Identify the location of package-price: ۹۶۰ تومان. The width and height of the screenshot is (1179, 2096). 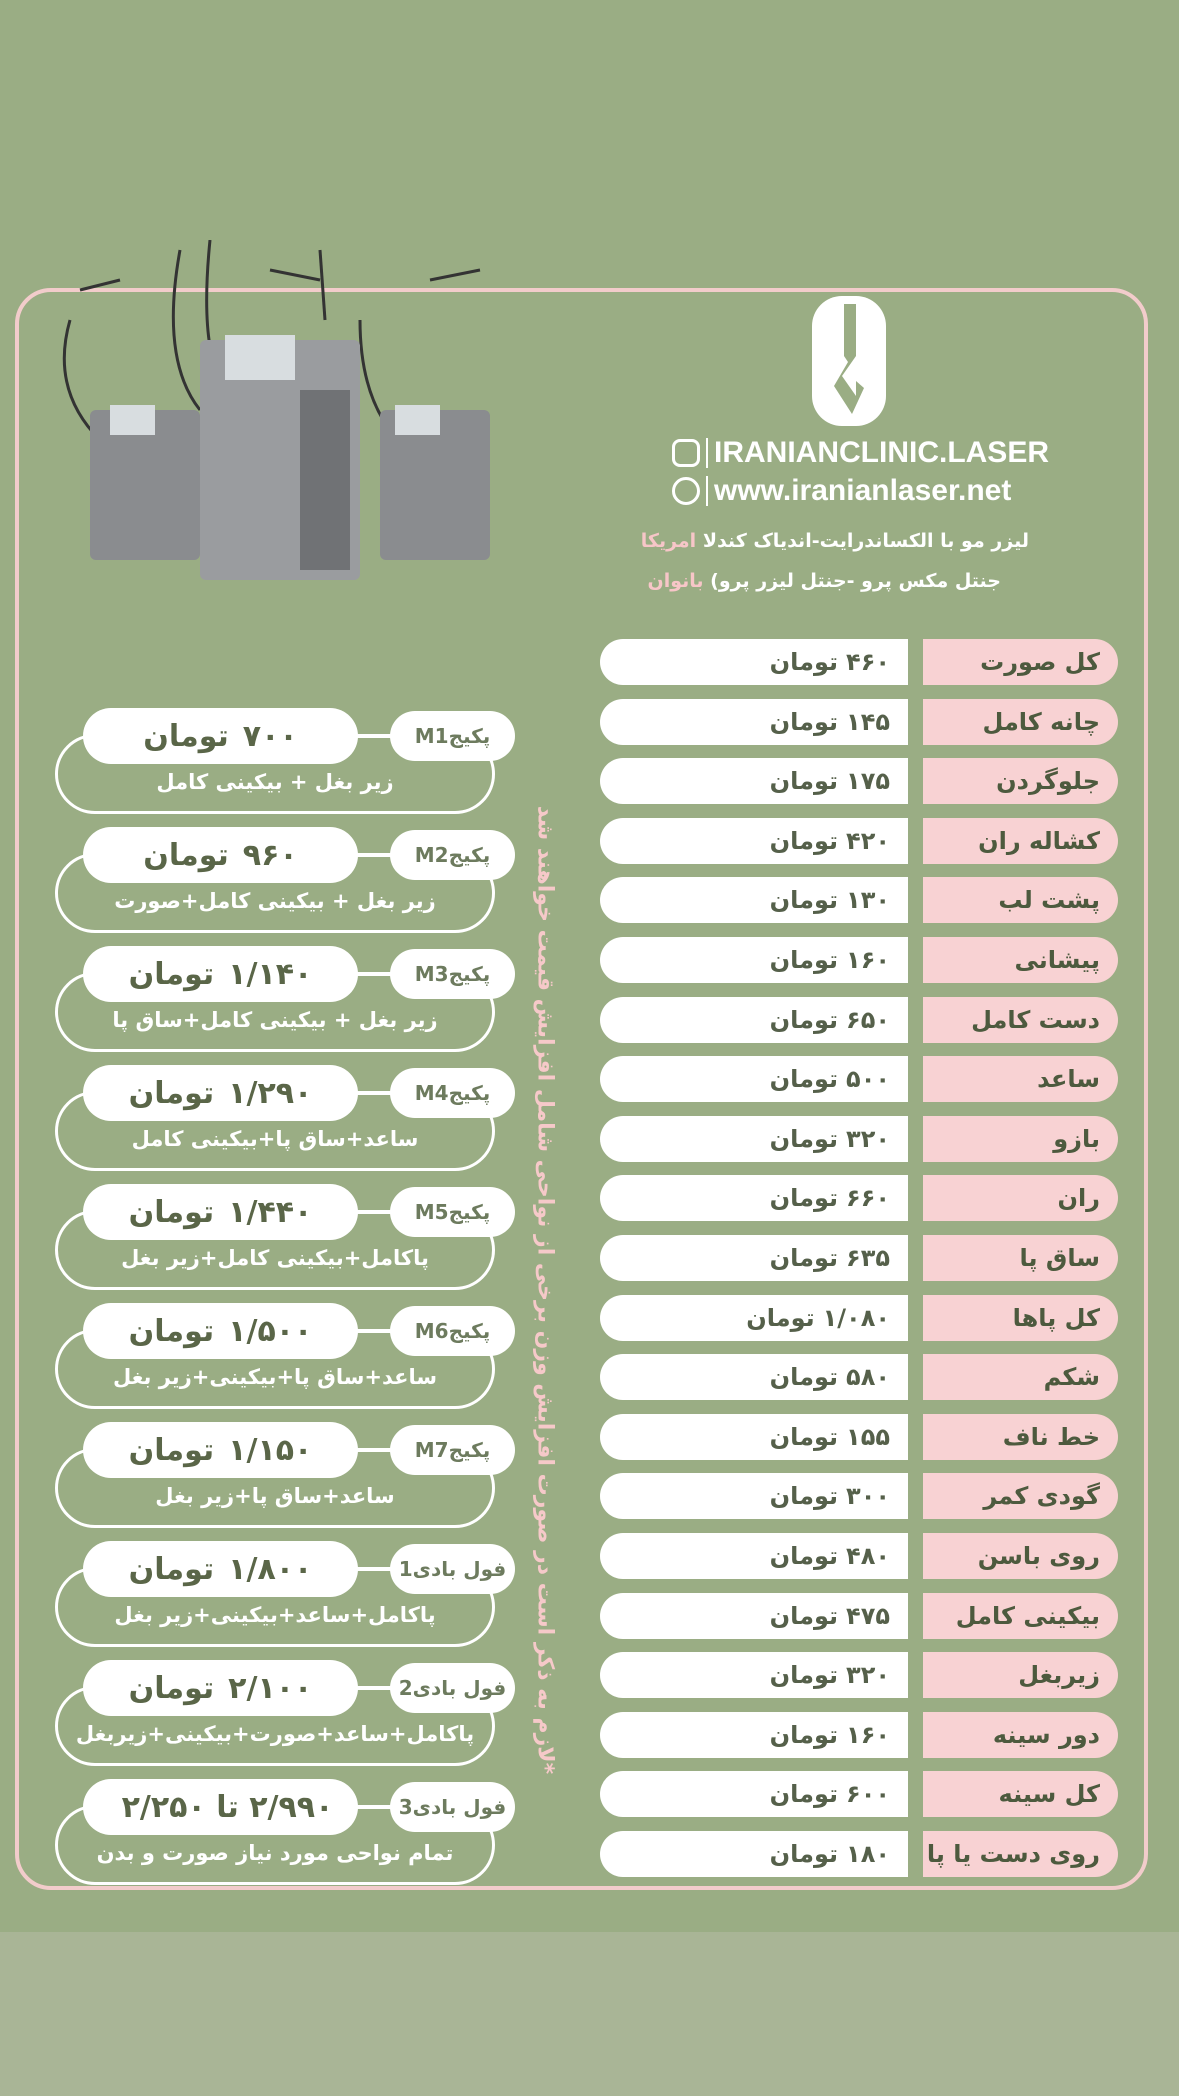
(220, 855).